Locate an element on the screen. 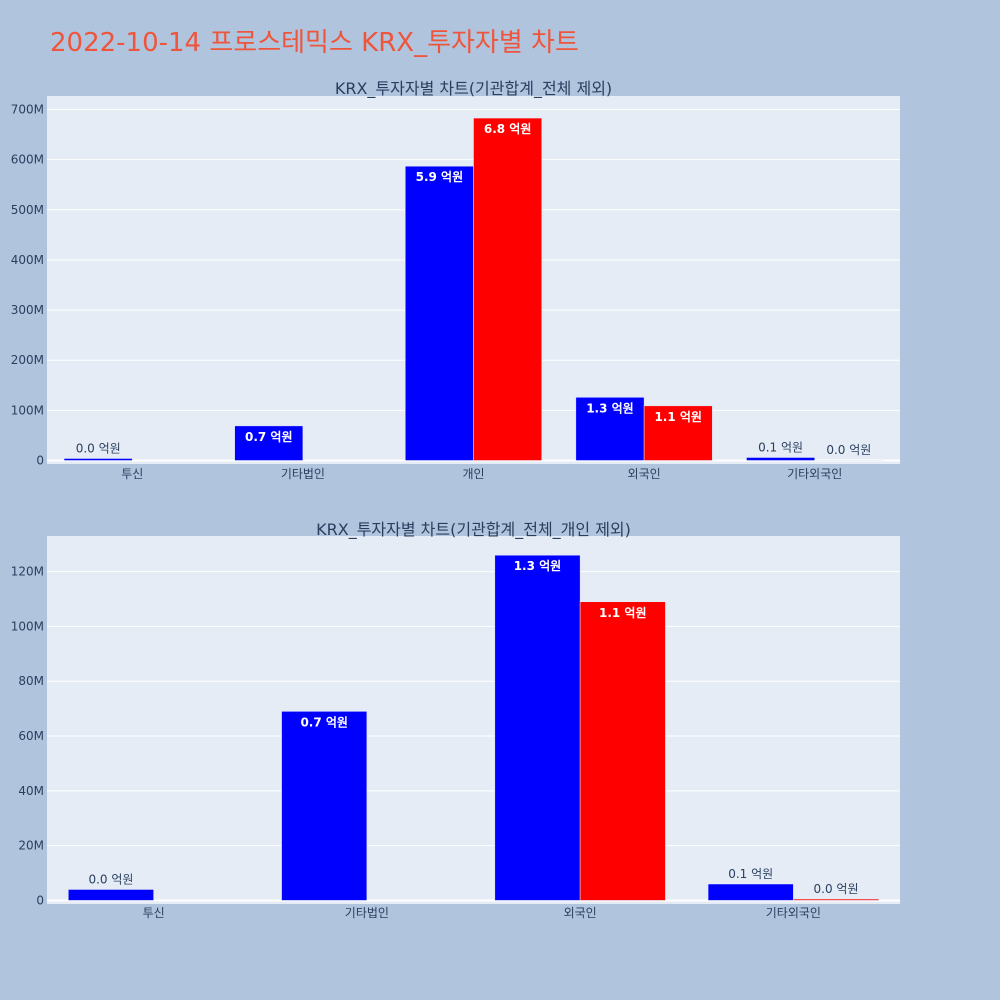  chart-title-1: KRX_투자자별 차트(기관합계_전체 제외) is located at coordinates (473, 89).